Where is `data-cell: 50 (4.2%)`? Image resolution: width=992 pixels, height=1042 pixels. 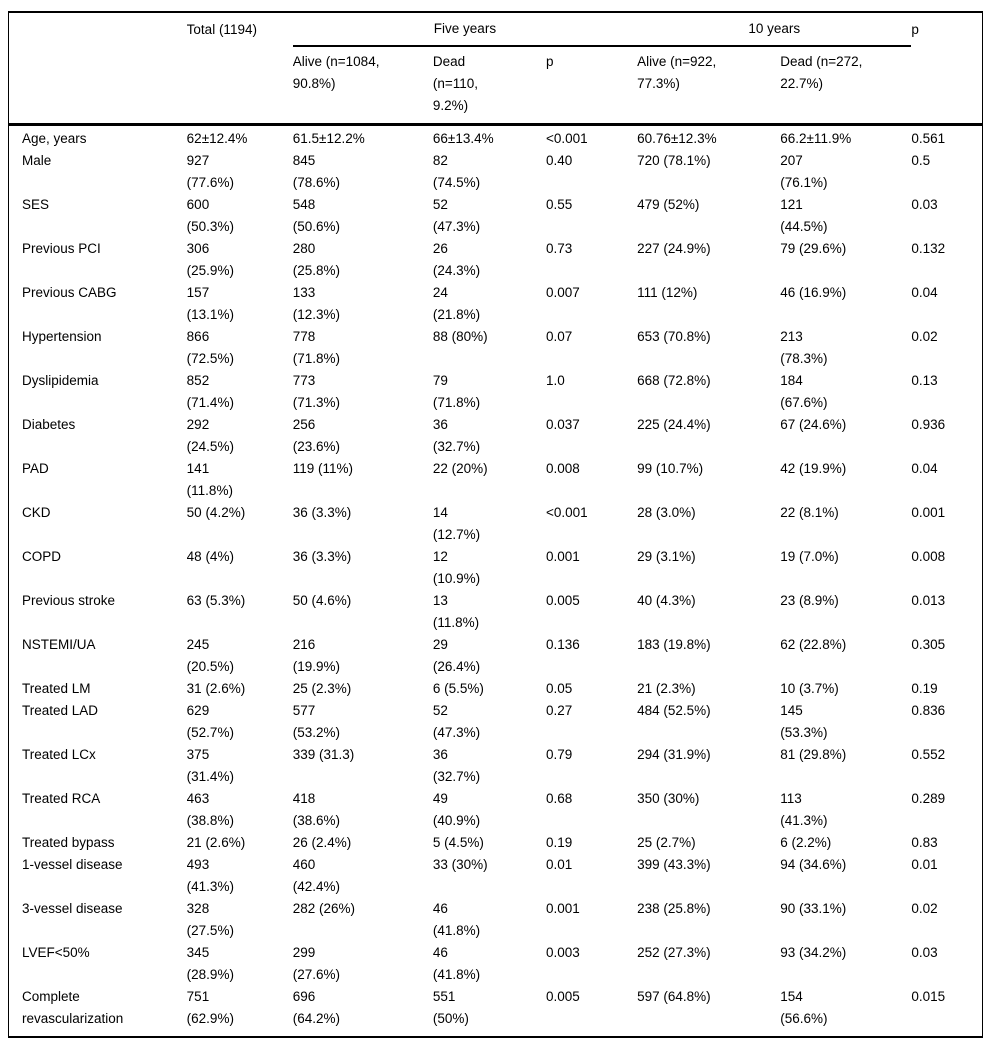
data-cell: 50 (4.2%) is located at coordinates (216, 512).